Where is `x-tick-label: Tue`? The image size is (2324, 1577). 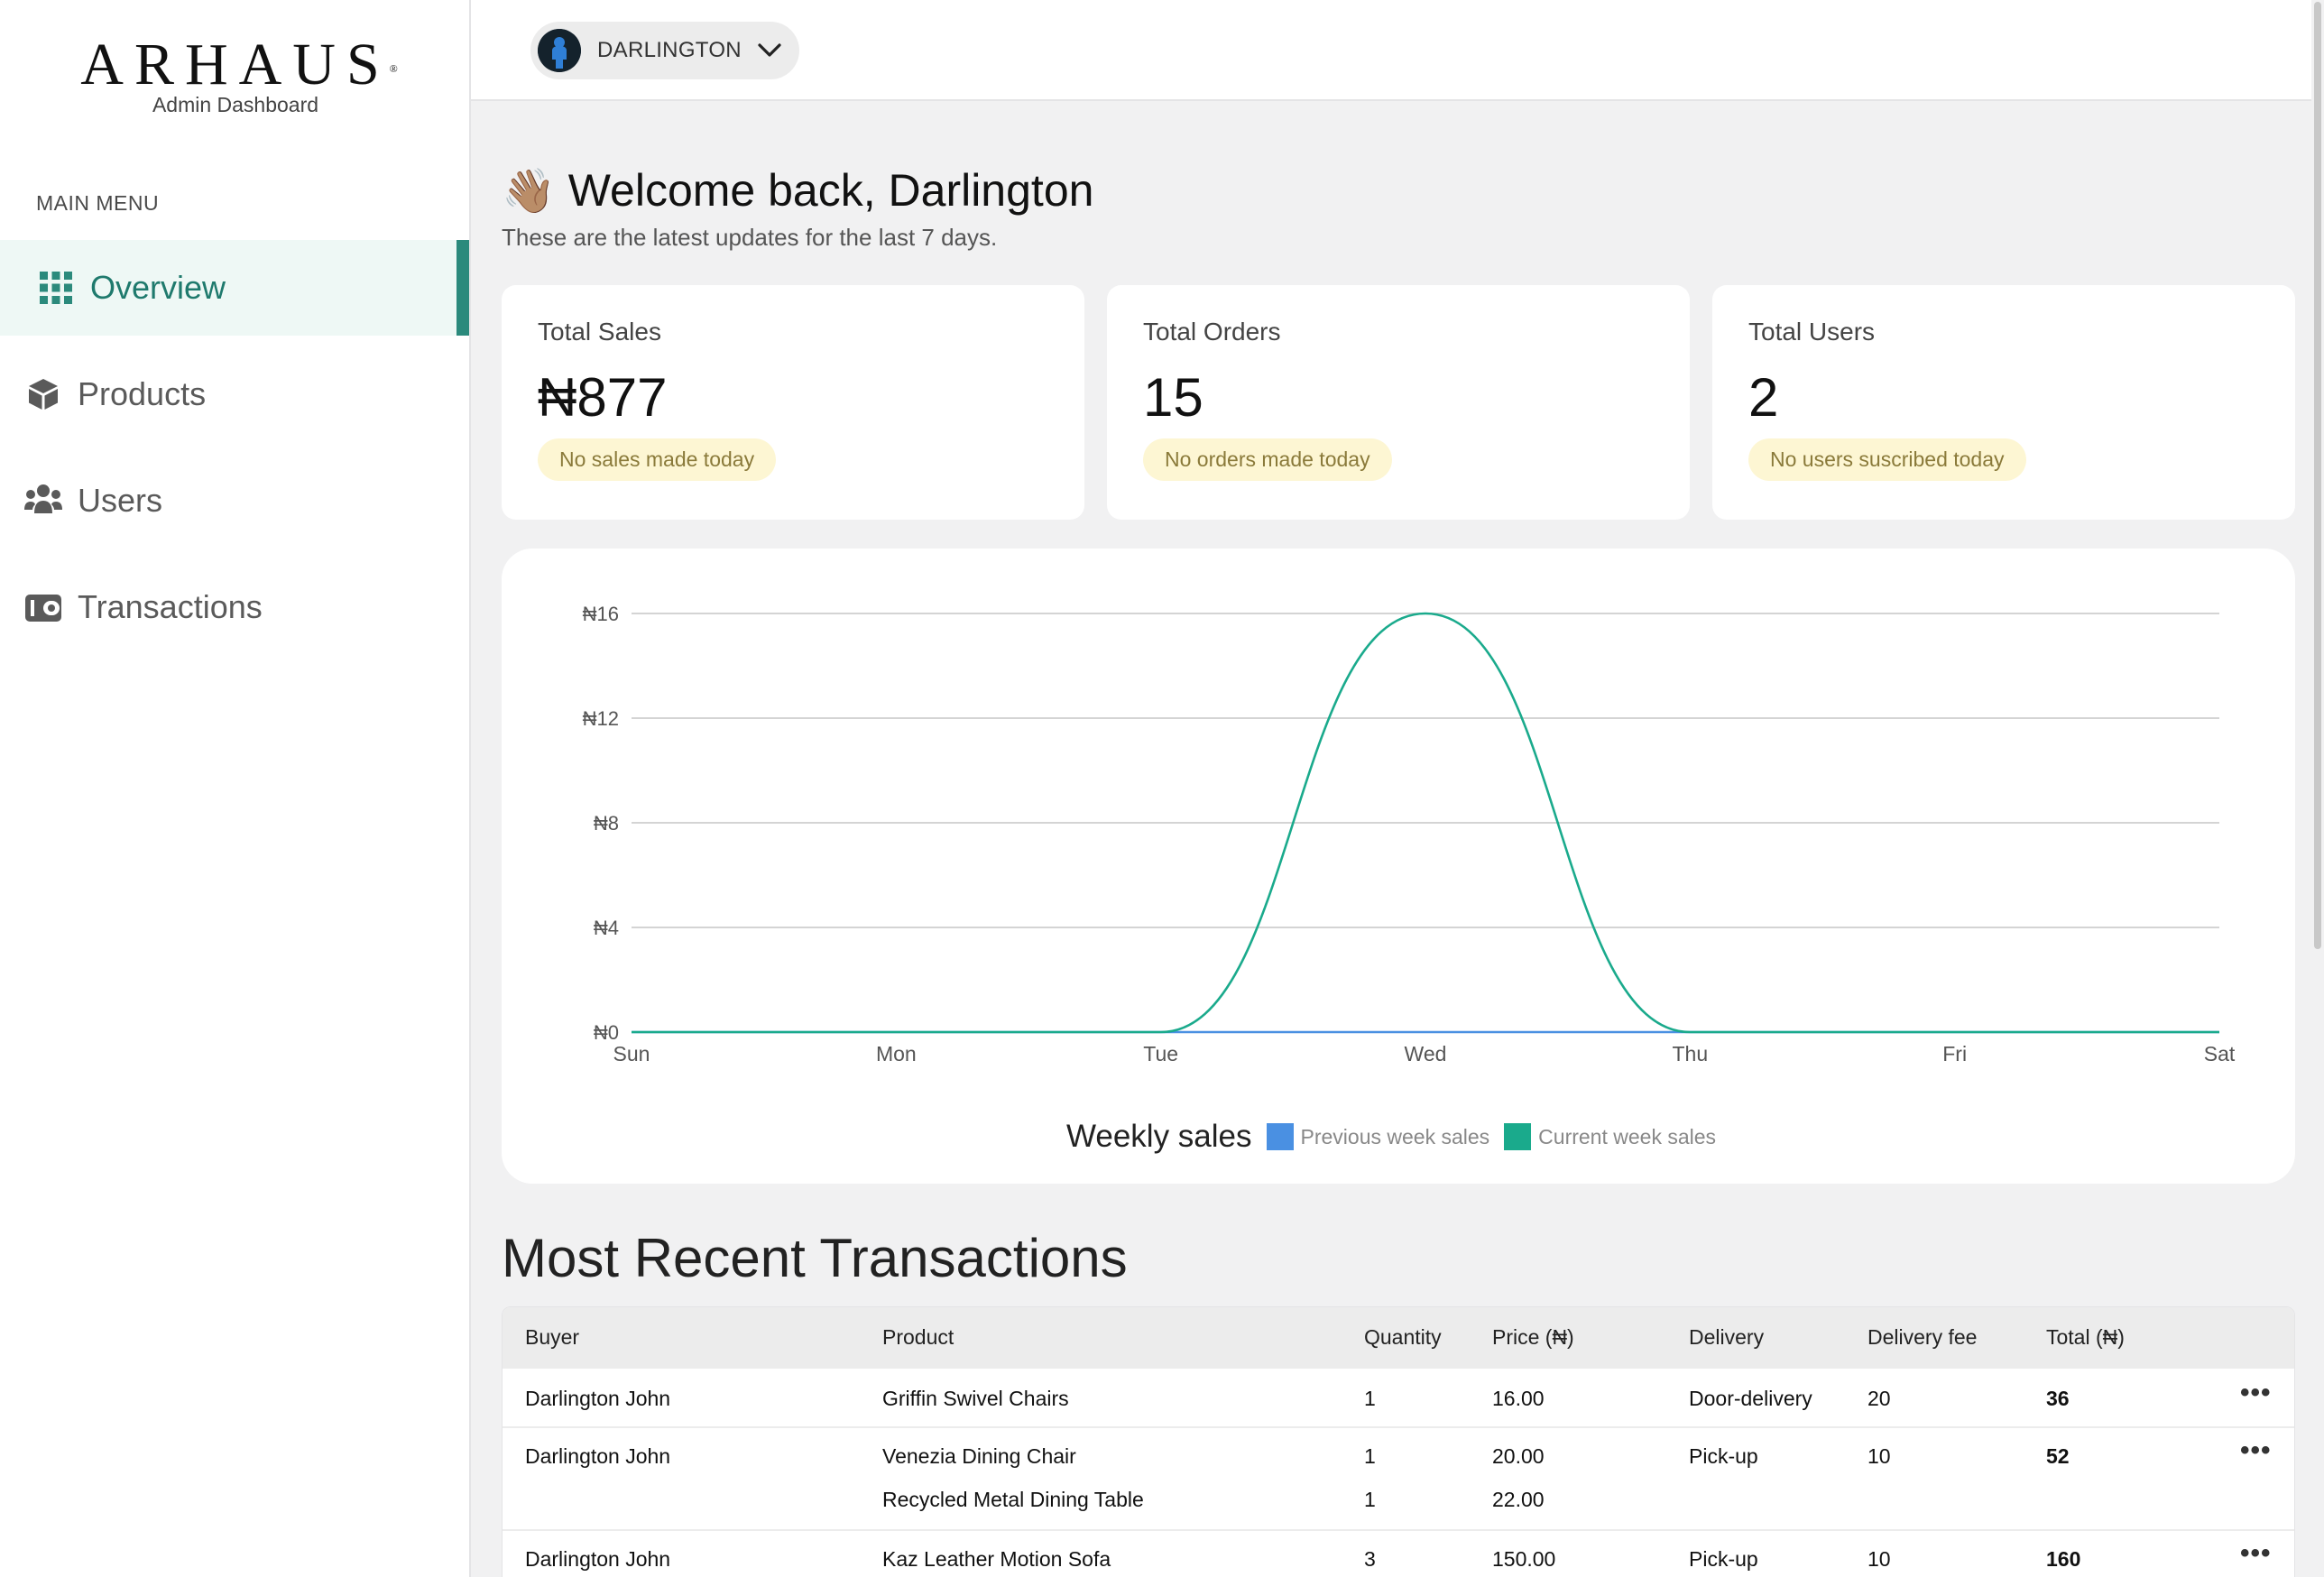
x-tick-label: Tue is located at coordinates (1160, 1053).